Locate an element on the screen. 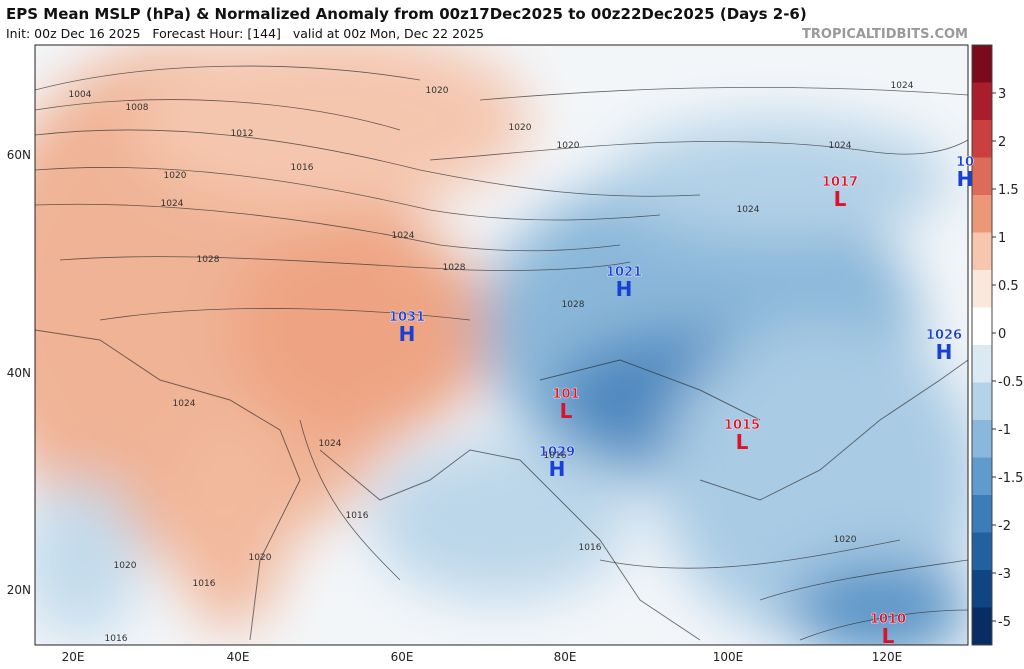  lon-label: 40E is located at coordinates (238, 657).